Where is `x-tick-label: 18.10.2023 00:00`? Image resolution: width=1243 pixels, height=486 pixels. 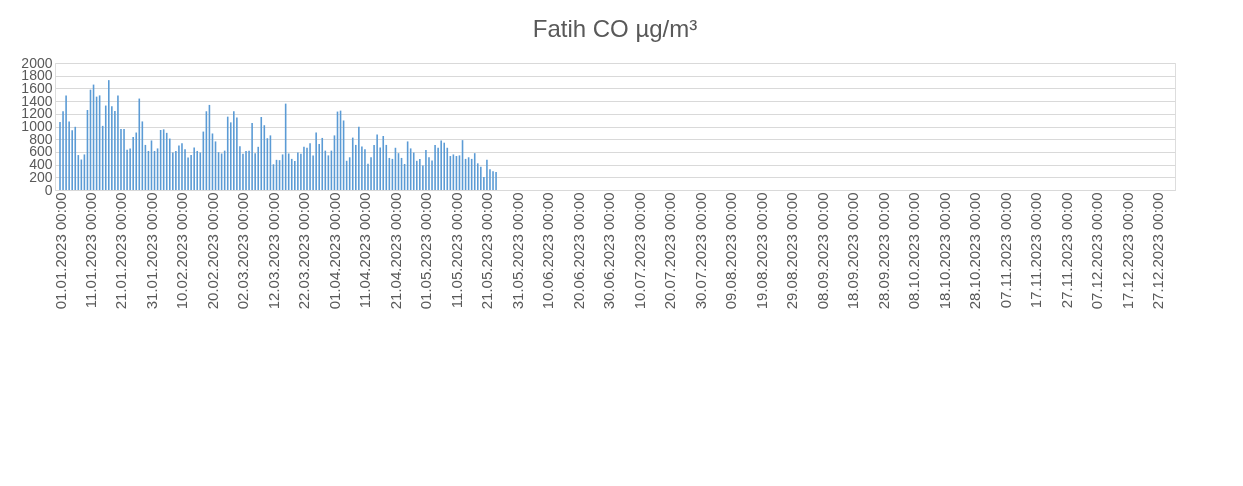
x-tick-label: 18.10.2023 00:00 is located at coordinates (944, 251).